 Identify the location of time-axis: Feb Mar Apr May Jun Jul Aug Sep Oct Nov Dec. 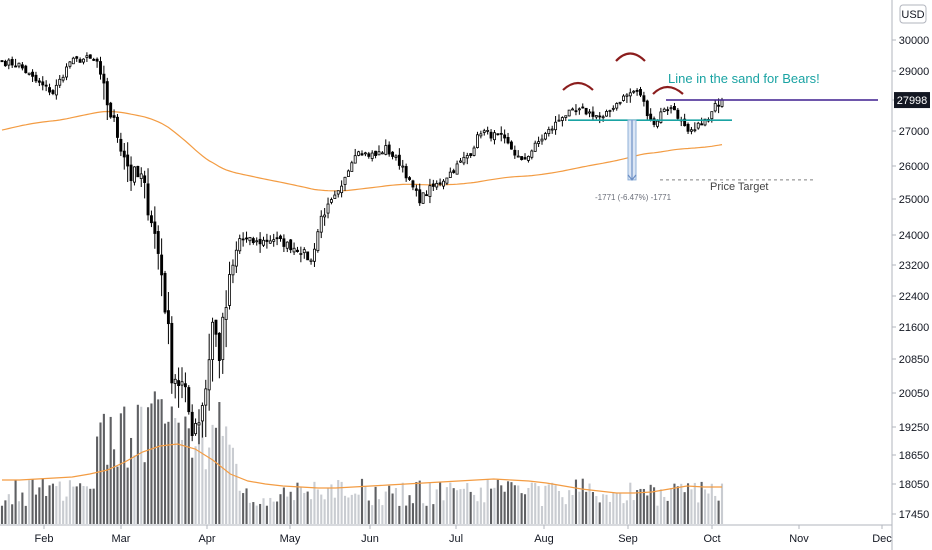
(446, 534).